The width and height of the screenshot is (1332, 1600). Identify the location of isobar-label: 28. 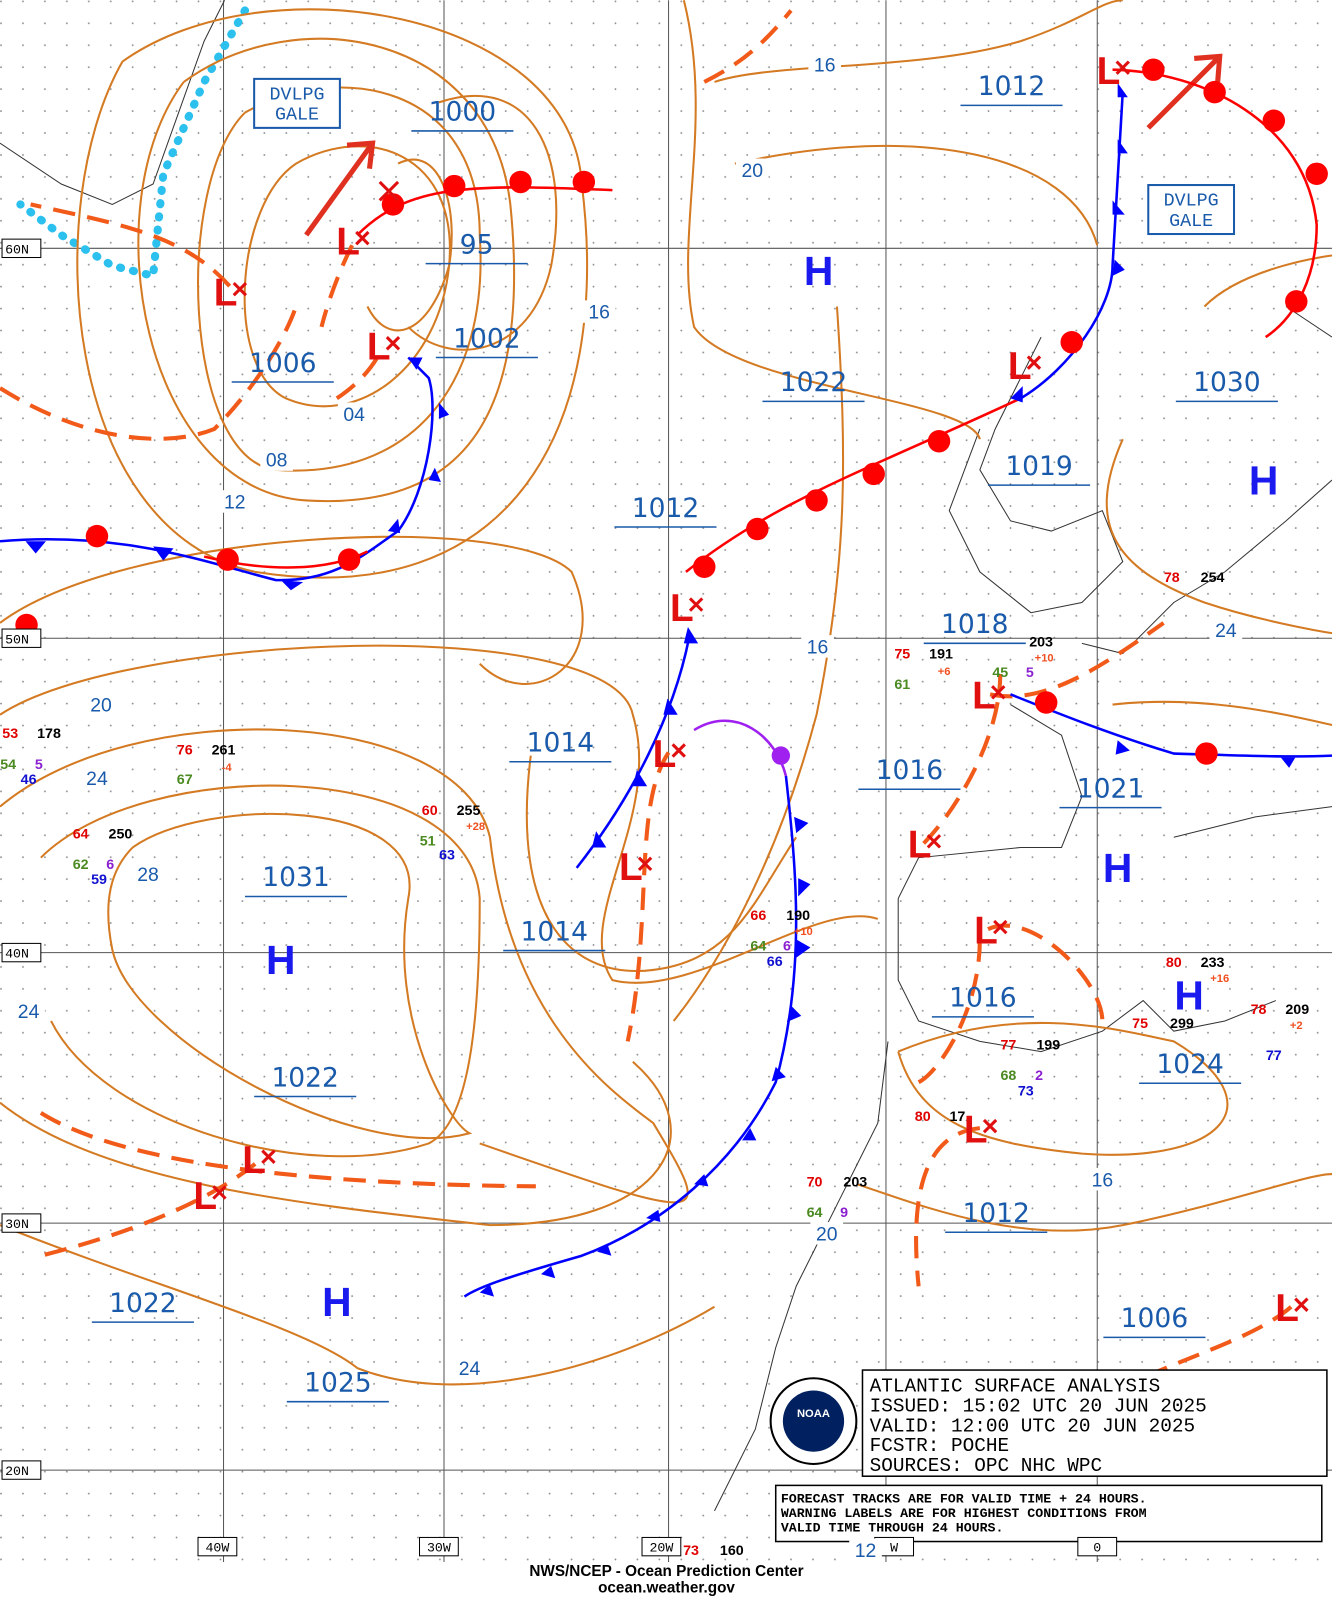
(148, 875).